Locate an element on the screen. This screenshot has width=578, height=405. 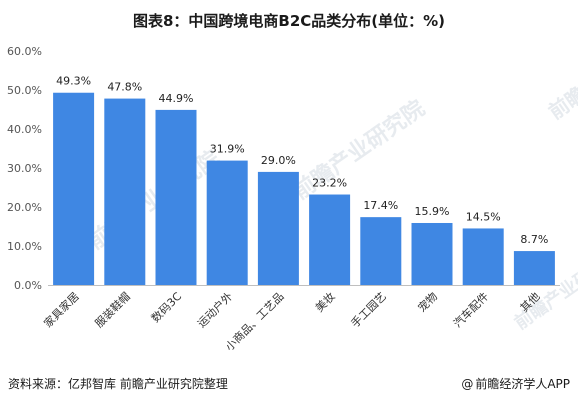
data-label: 44.9% is located at coordinates (176, 98).